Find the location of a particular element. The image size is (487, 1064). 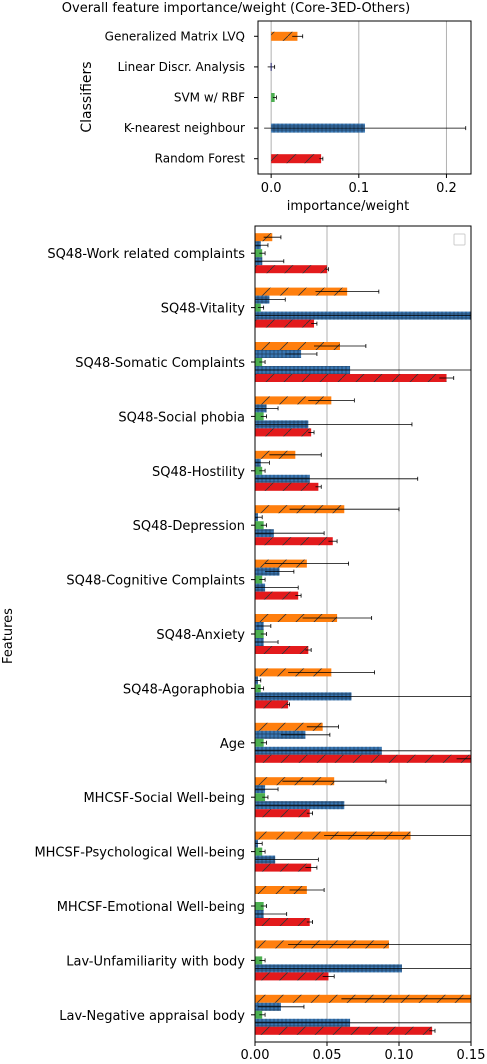

bottom-category-label: SQ48-Cognitive Complaints is located at coordinates (155, 581).